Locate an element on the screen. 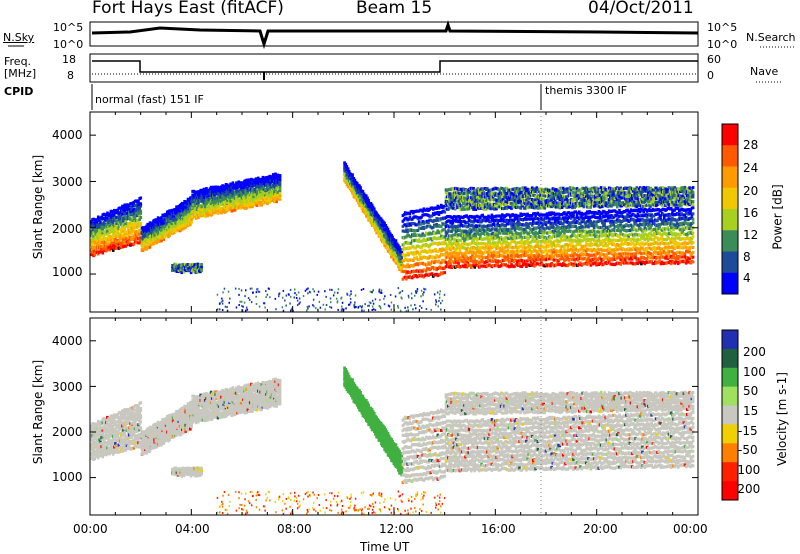 The width and height of the screenshot is (800, 554). sky-noise-trace is located at coordinates (395, 35).